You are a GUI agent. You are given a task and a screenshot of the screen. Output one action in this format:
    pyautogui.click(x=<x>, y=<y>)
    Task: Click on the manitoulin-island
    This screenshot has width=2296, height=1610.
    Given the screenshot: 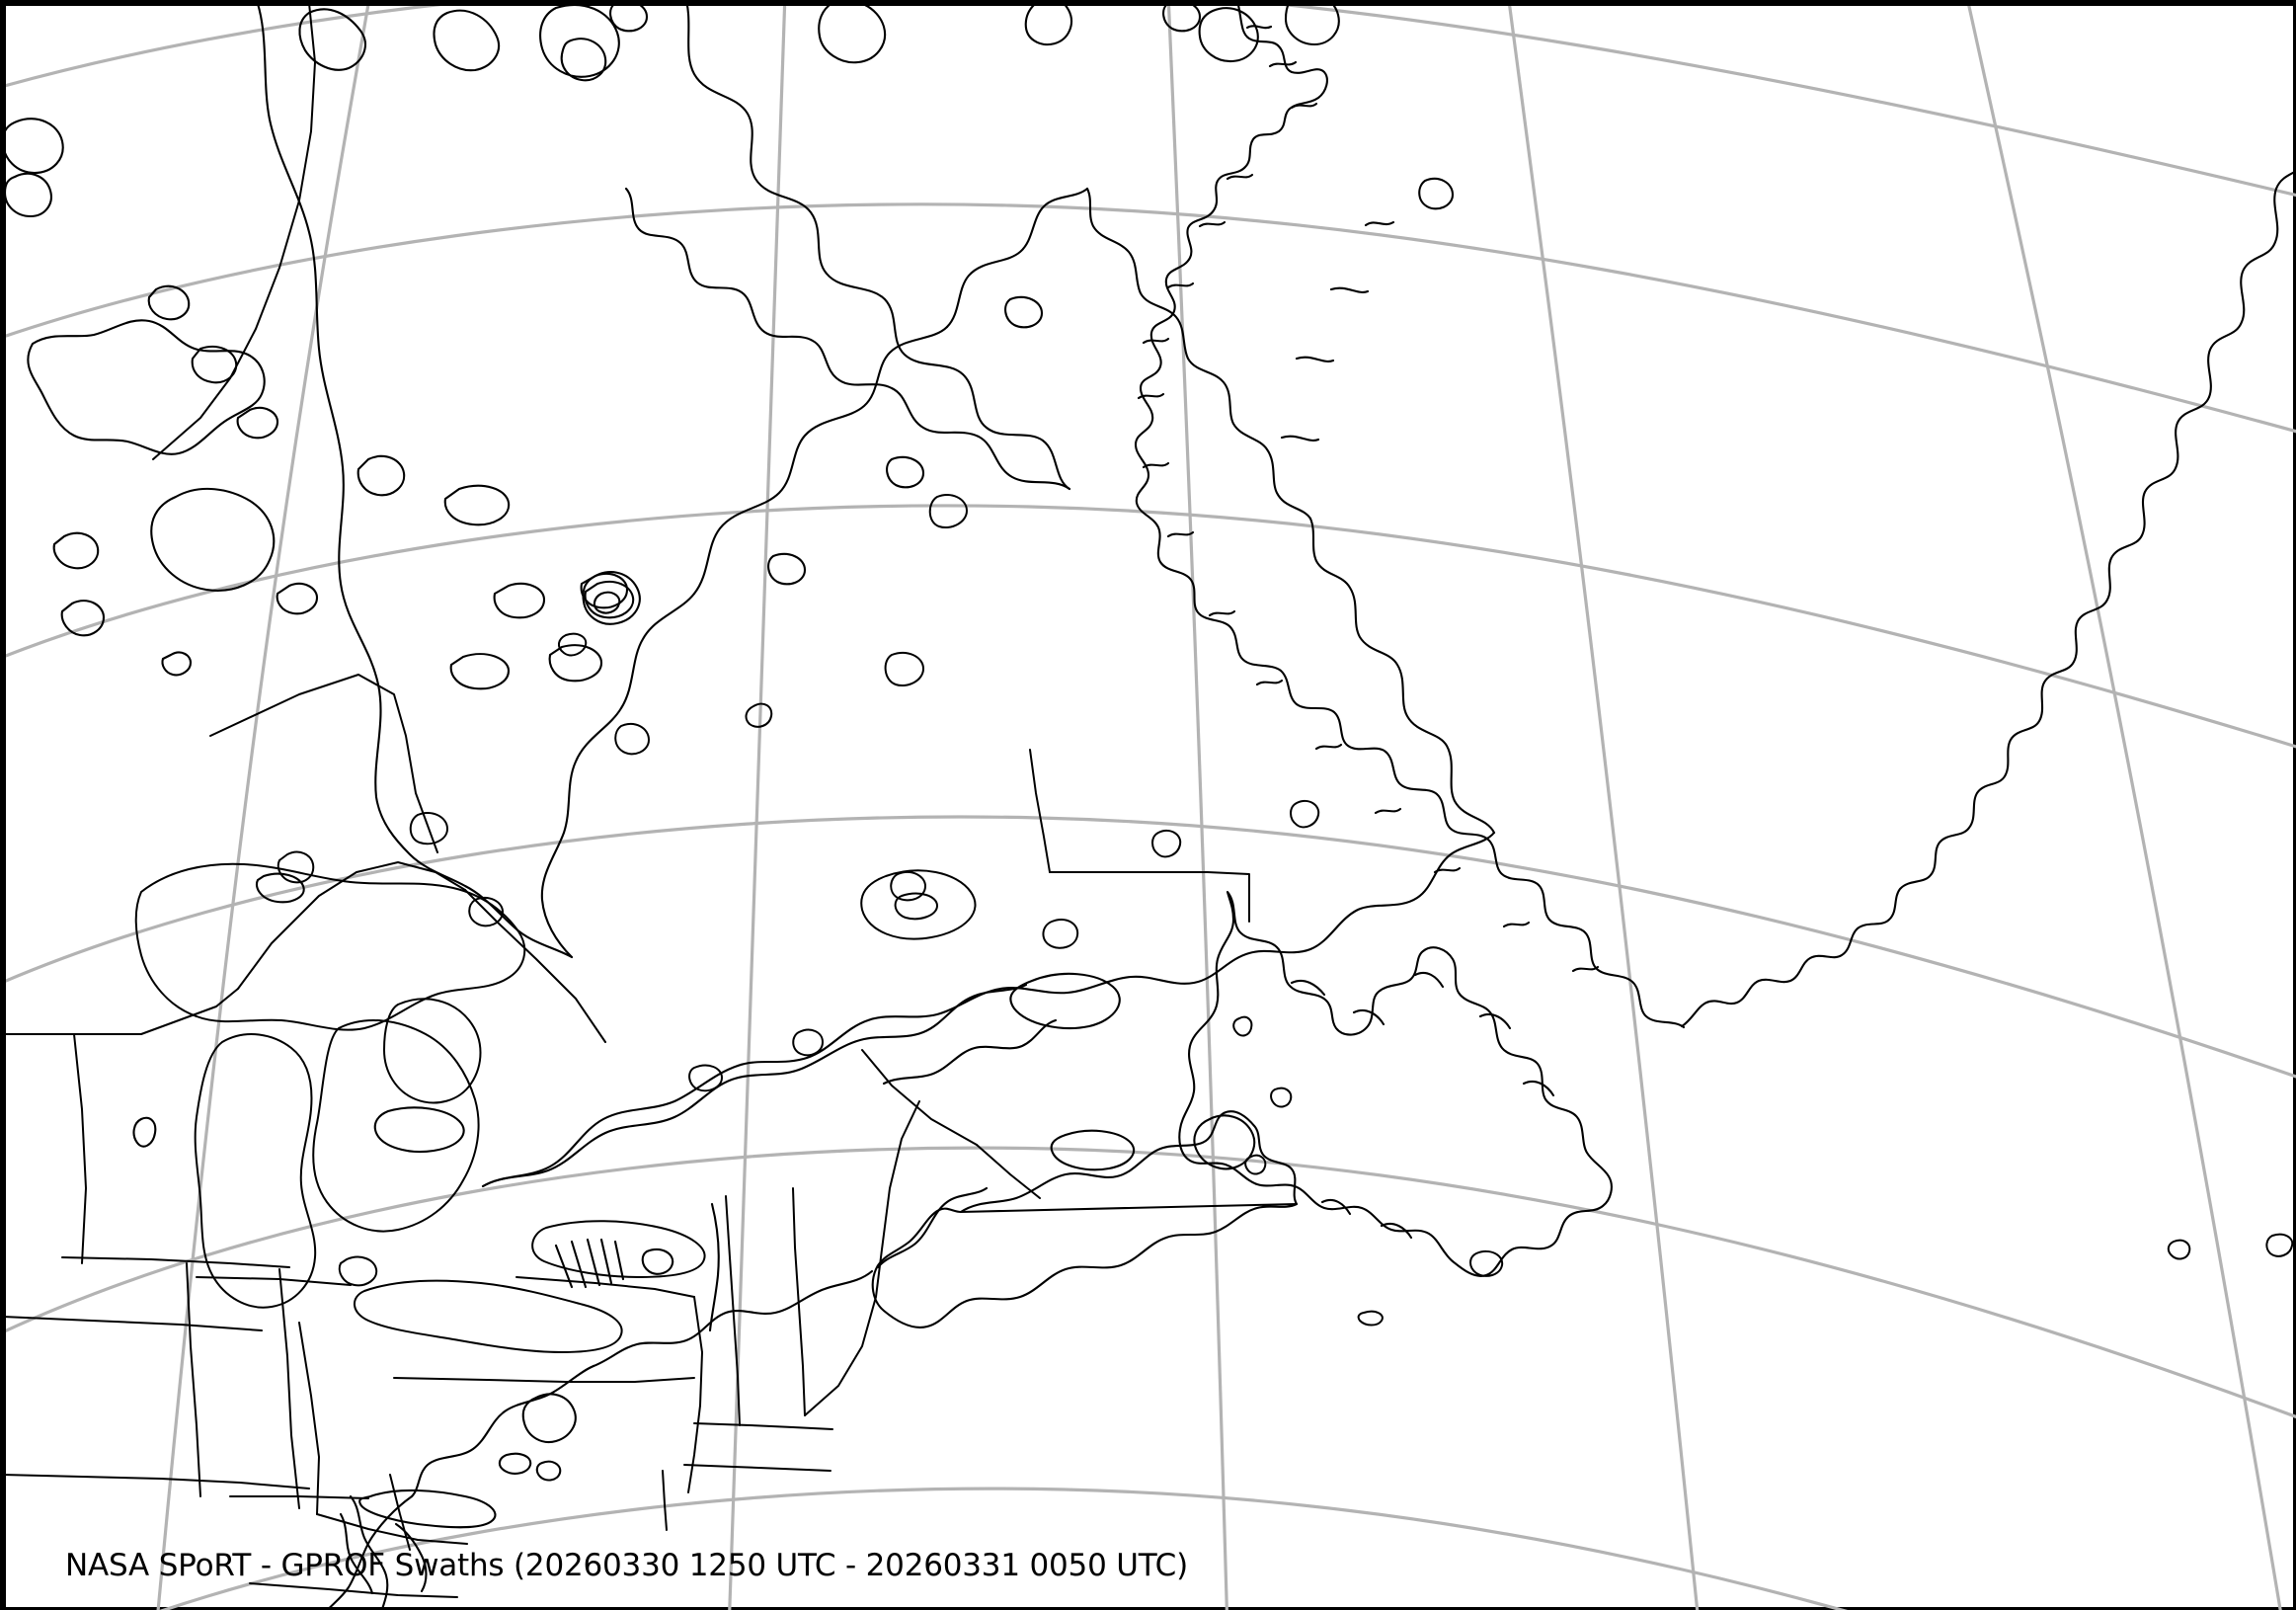 What is the action you would take?
    pyautogui.click(x=419, y=1130)
    